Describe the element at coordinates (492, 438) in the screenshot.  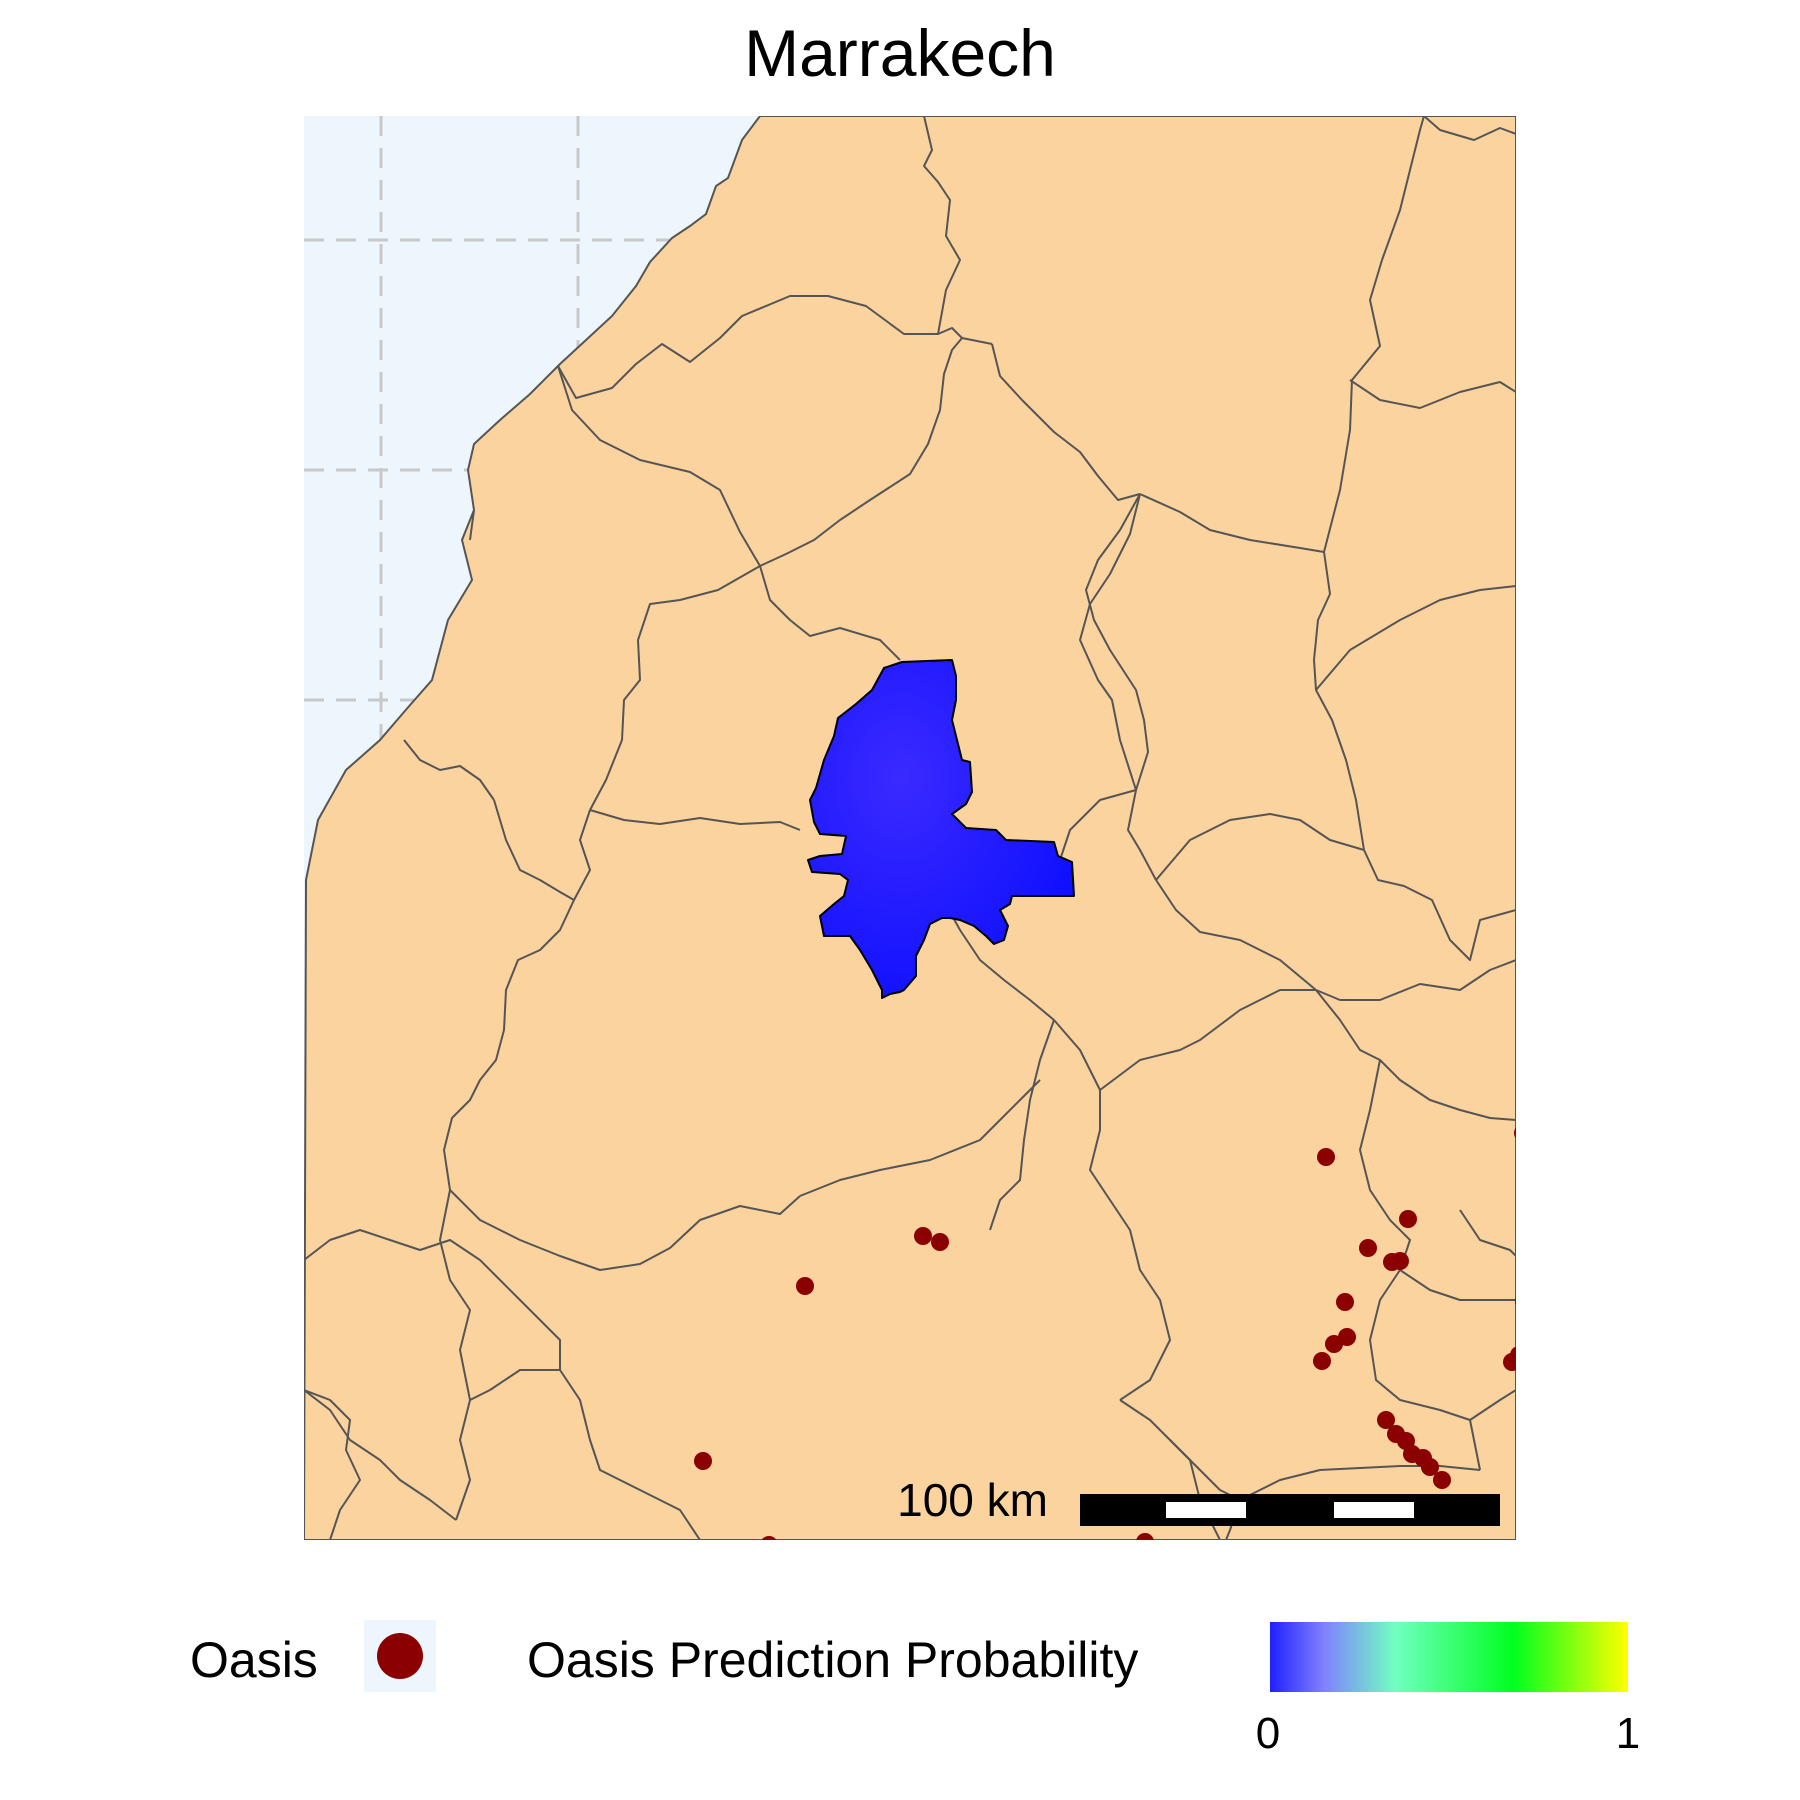
I see `graticule` at that location.